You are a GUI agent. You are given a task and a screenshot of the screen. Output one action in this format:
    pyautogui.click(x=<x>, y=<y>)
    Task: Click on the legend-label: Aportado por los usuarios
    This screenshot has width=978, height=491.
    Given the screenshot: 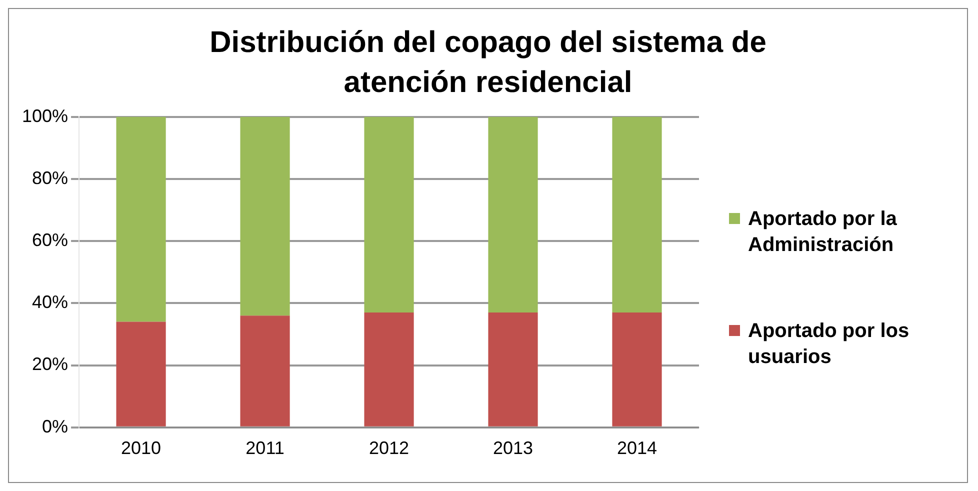 What is the action you would take?
    pyautogui.click(x=829, y=344)
    